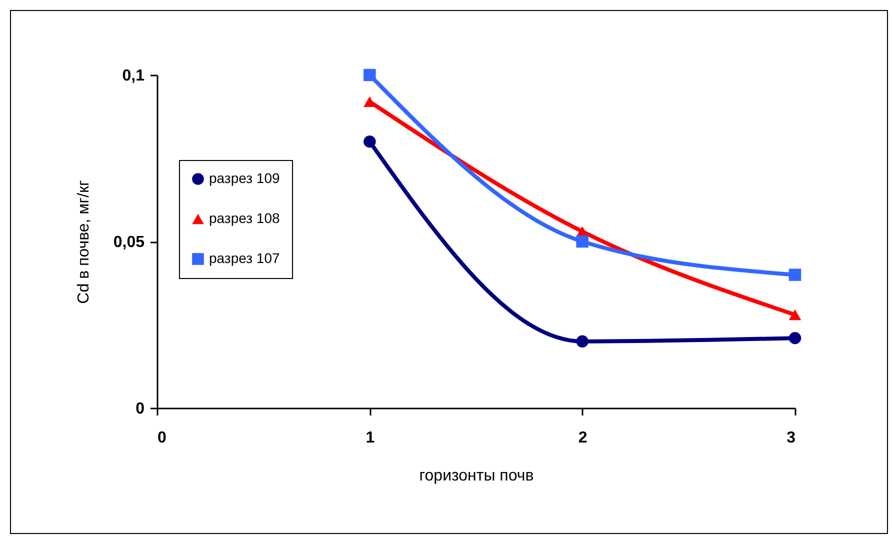  I want to click on y-tick-label: 0,1, so click(133, 76).